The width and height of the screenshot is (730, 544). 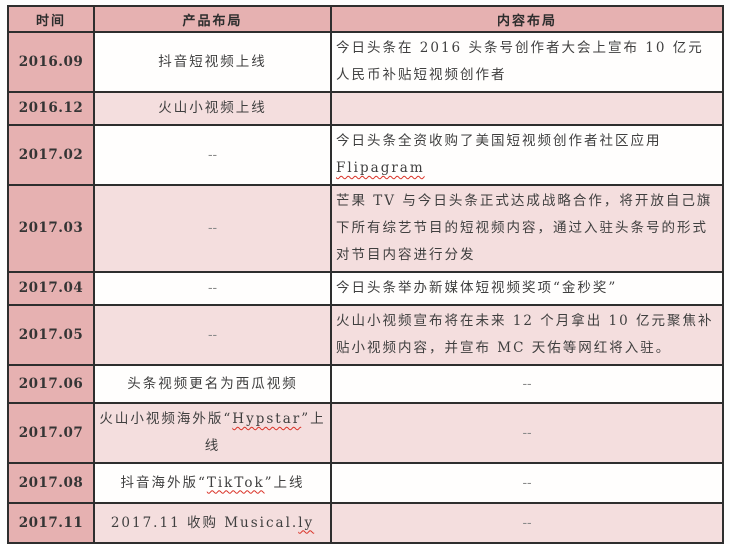 I want to click on text-segment: 2017.11 收购 Musical., so click(x=204, y=522).